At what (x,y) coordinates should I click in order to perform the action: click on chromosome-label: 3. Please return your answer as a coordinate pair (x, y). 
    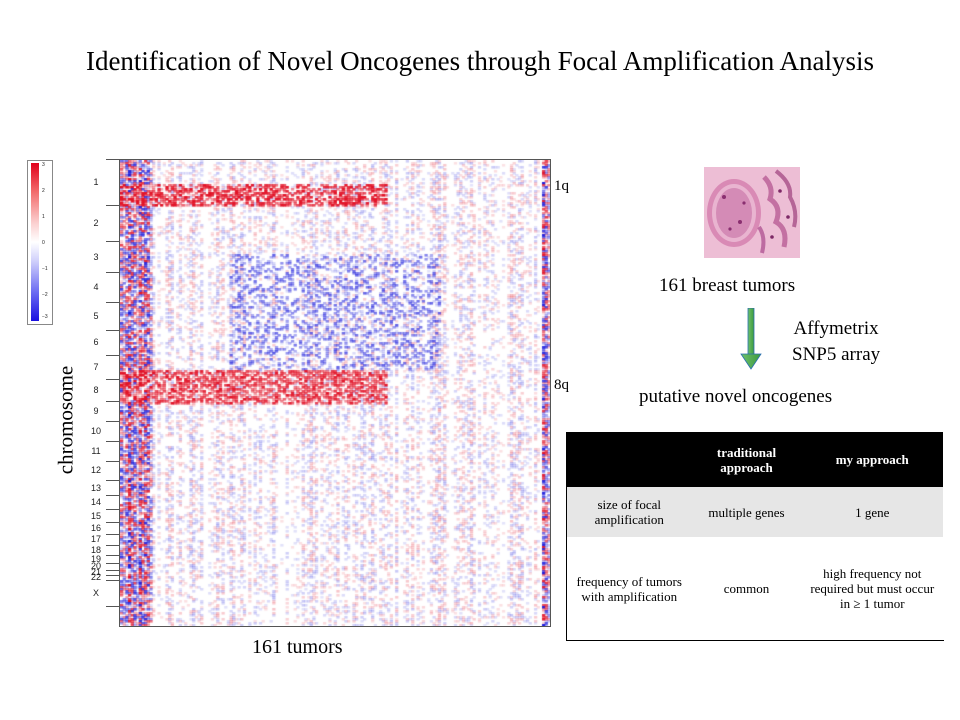
    Looking at the image, I should click on (96, 257).